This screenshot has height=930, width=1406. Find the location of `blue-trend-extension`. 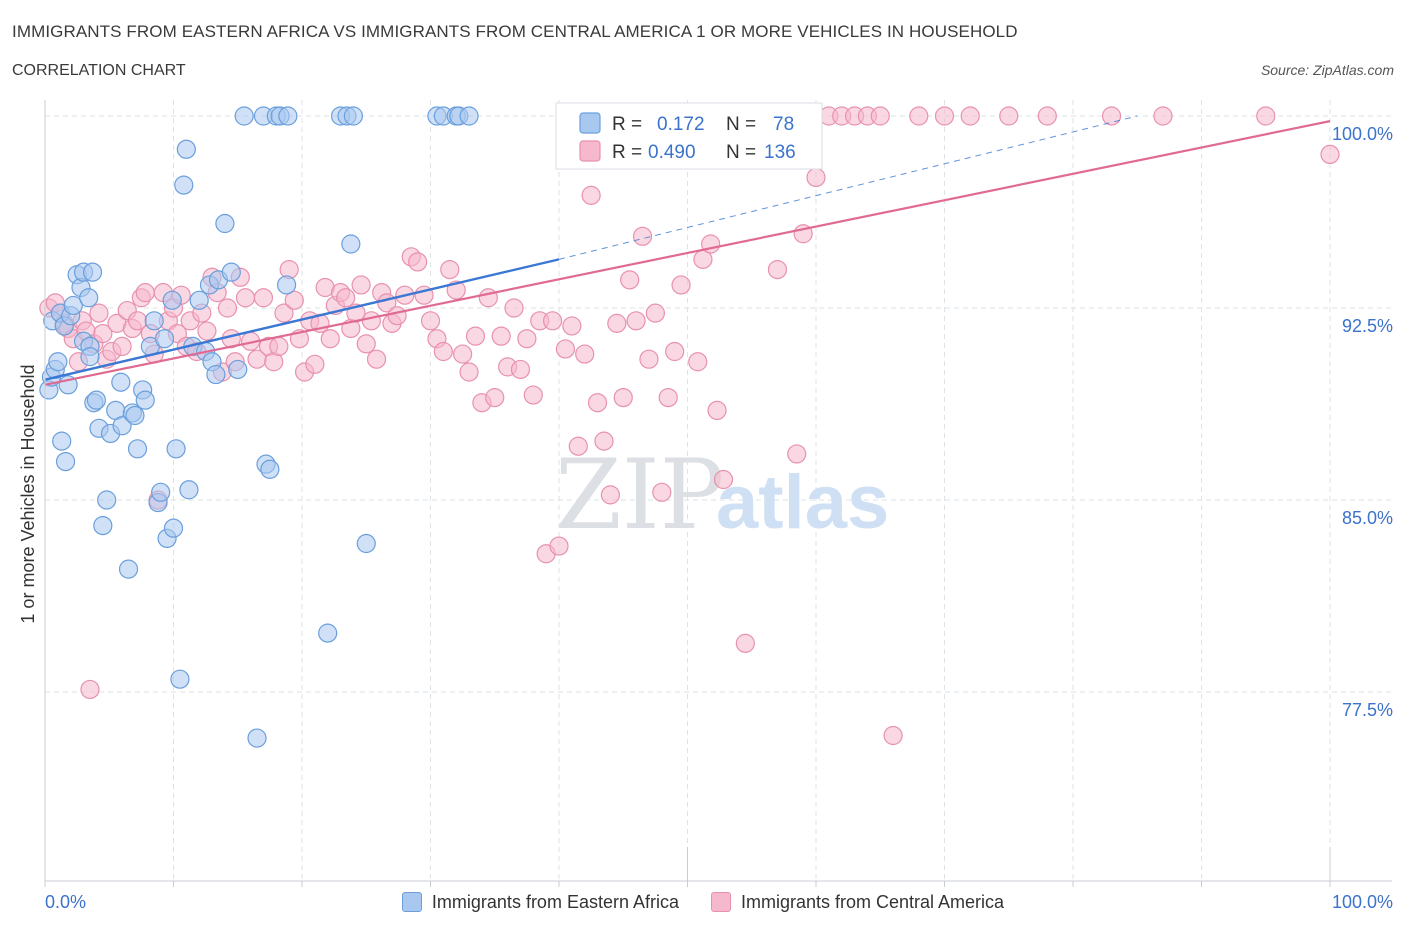

blue-trend-extension is located at coordinates (848, 187).